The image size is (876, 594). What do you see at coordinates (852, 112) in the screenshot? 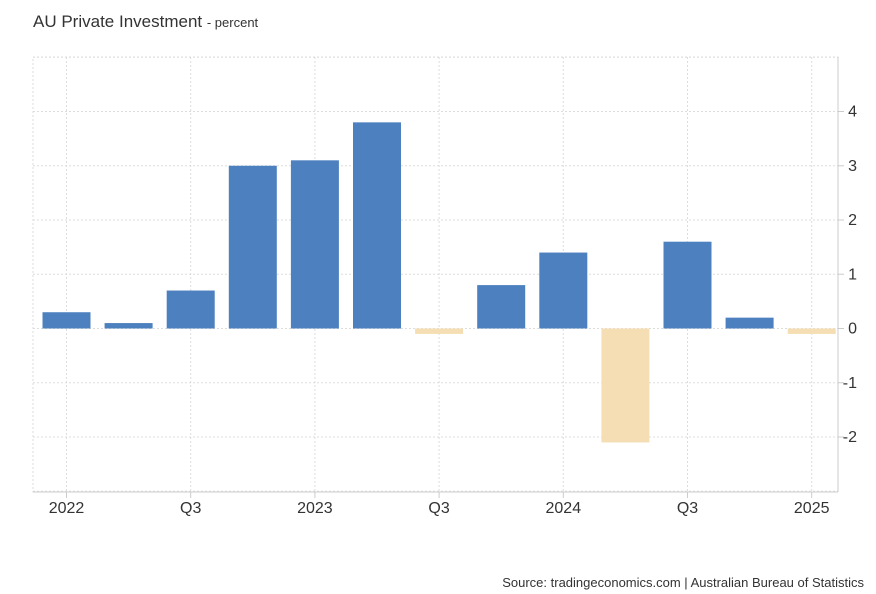
I see `y-tick-label: 4` at bounding box center [852, 112].